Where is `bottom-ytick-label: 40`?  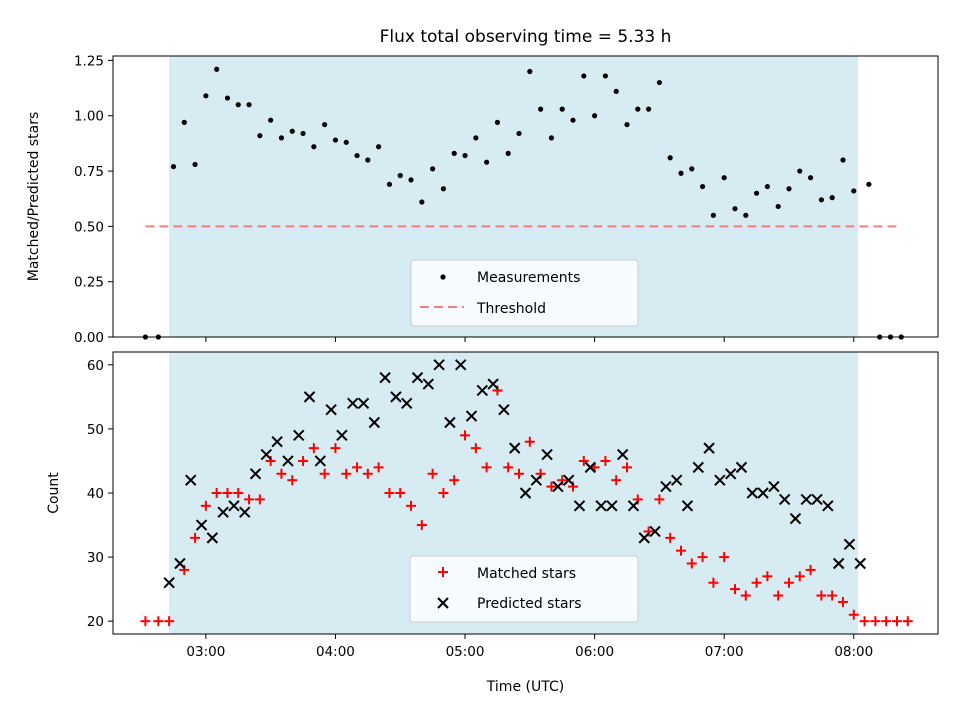
bottom-ytick-label: 40 is located at coordinates (95, 494).